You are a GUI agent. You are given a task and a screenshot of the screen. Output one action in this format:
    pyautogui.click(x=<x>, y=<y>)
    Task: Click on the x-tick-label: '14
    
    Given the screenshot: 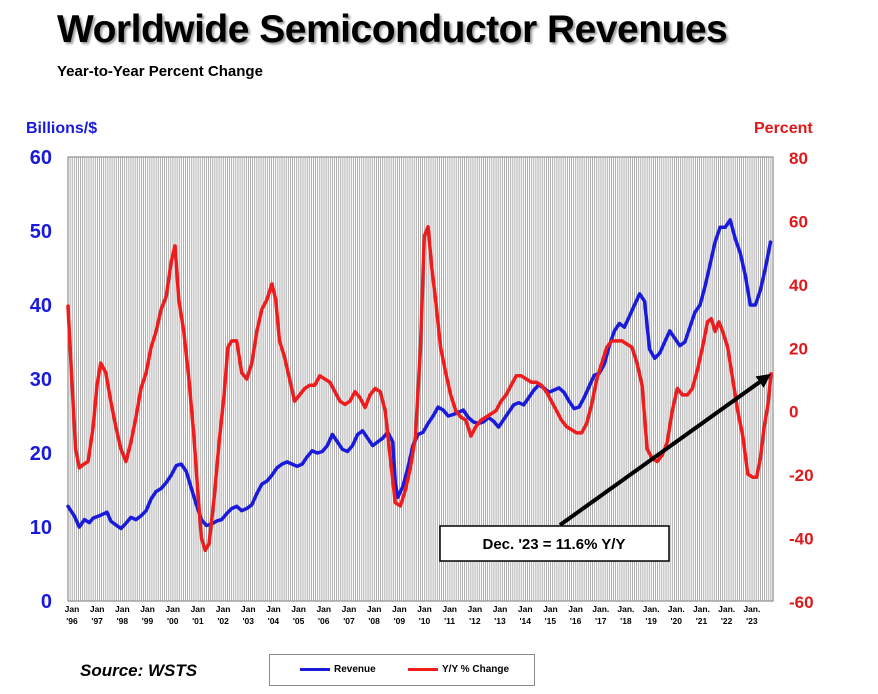 What is the action you would take?
    pyautogui.click(x=525, y=621)
    